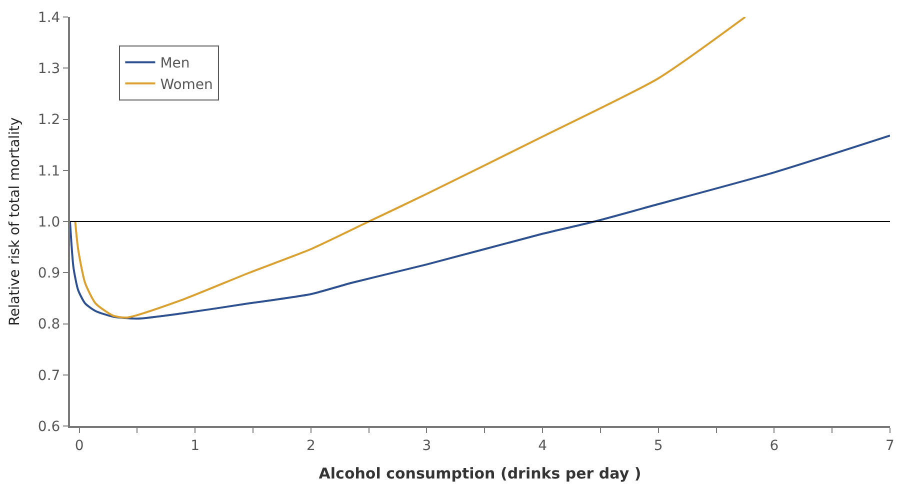 Image resolution: width=904 pixels, height=489 pixels. Describe the element at coordinates (49, 324) in the screenshot. I see `y-tick-label: 0.8` at that location.